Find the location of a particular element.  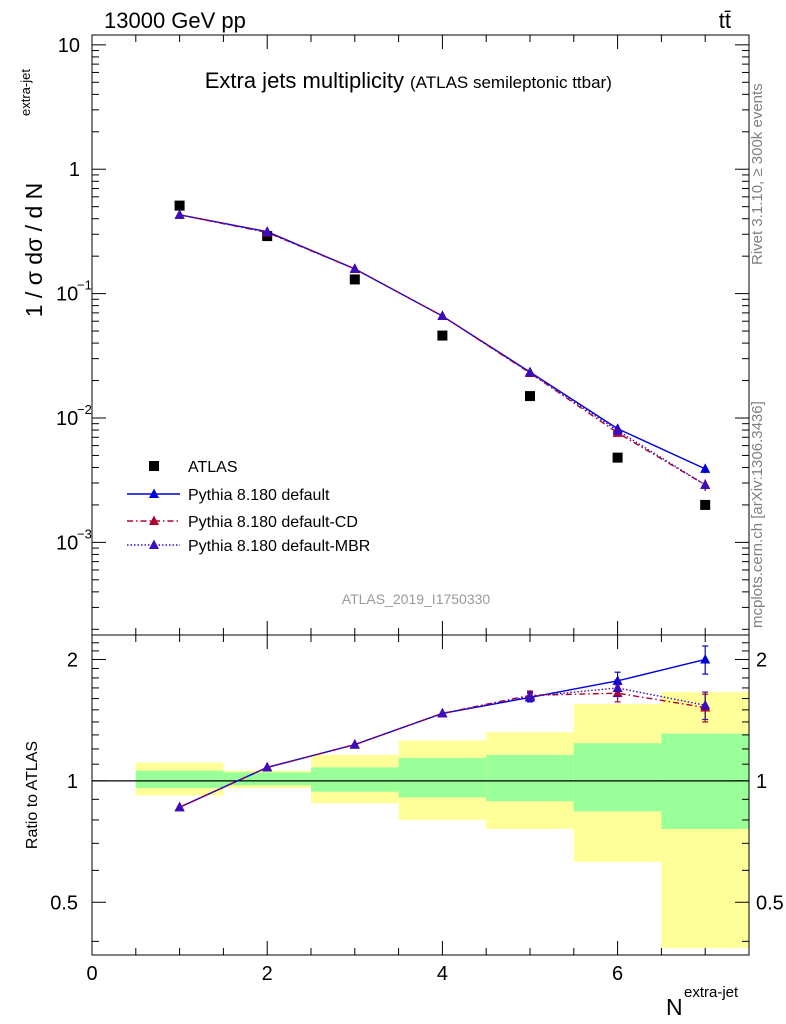

main-y-tick-exponent: −2 is located at coordinates (84, 409).